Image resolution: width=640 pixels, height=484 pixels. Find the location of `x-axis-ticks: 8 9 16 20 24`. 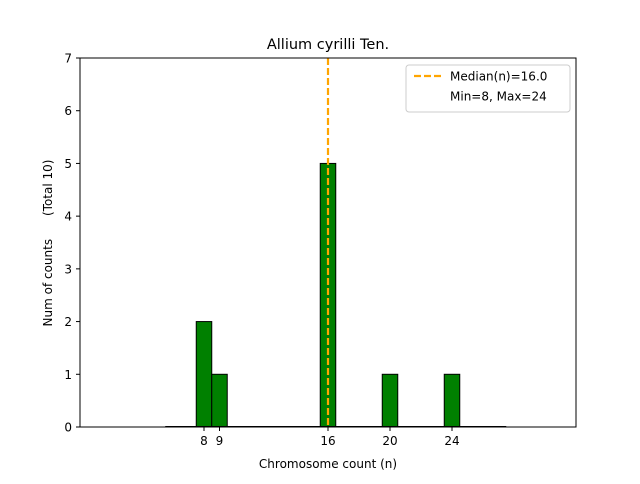

x-axis-ticks: 8 9 16 20 24 is located at coordinates (330, 437).